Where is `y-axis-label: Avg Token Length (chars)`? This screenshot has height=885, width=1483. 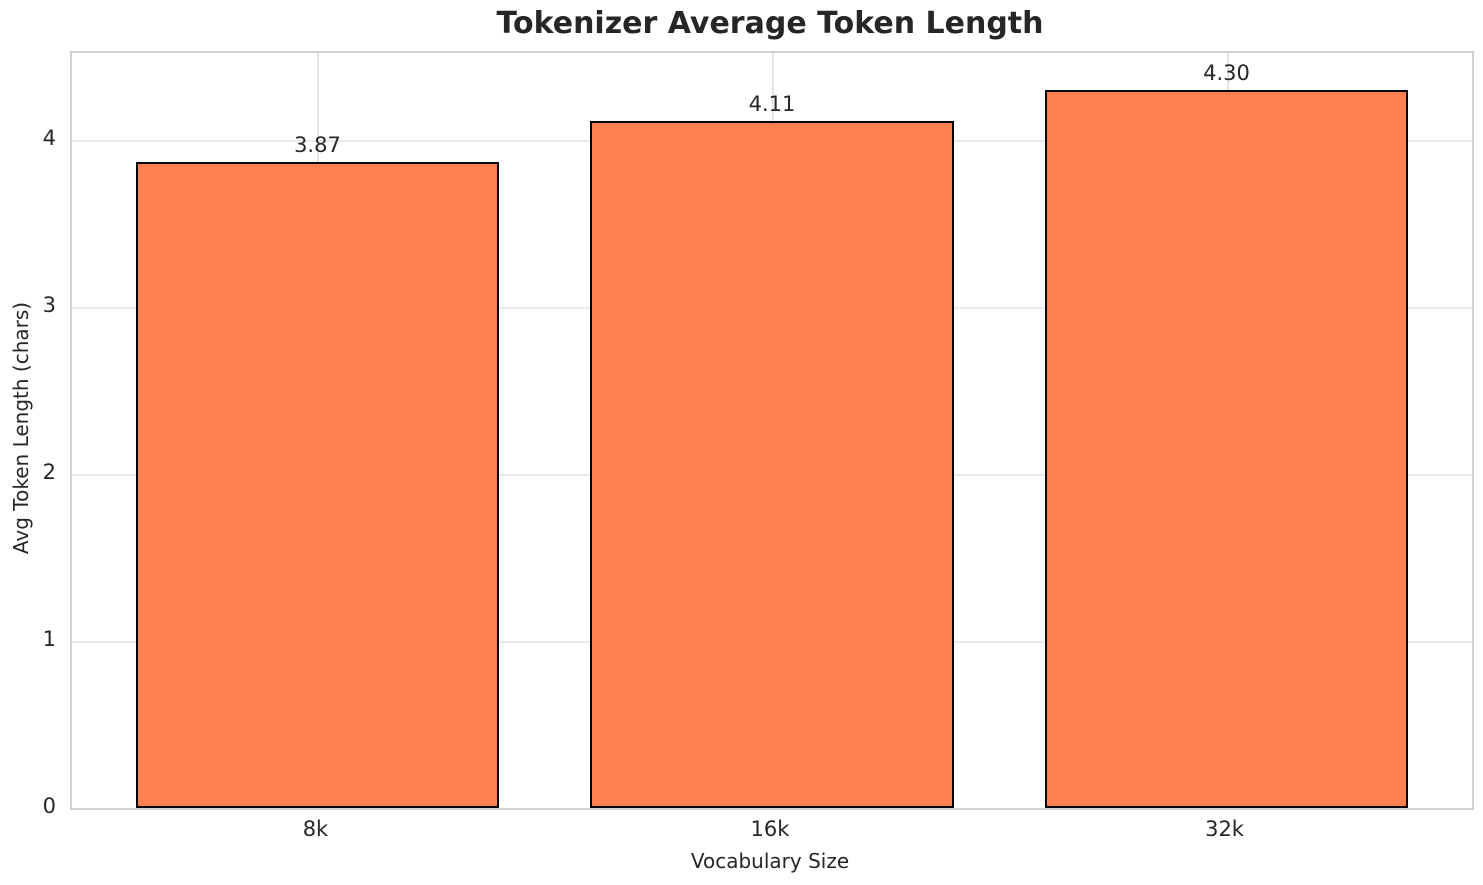 y-axis-label: Avg Token Length (chars) is located at coordinates (21, 428).